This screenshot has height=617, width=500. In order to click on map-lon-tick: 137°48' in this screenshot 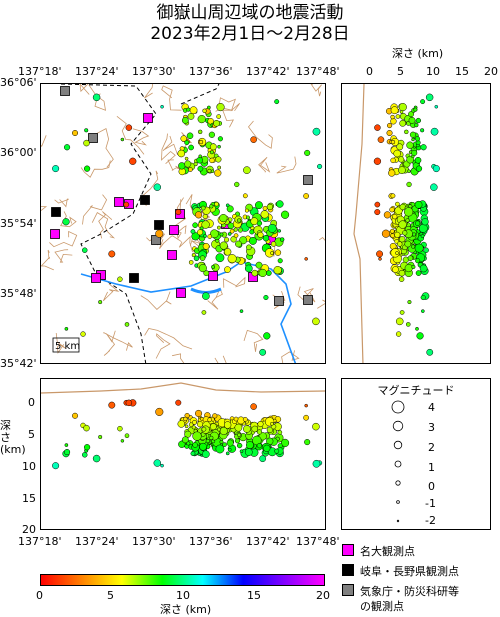, I will do `click(318, 71)`.